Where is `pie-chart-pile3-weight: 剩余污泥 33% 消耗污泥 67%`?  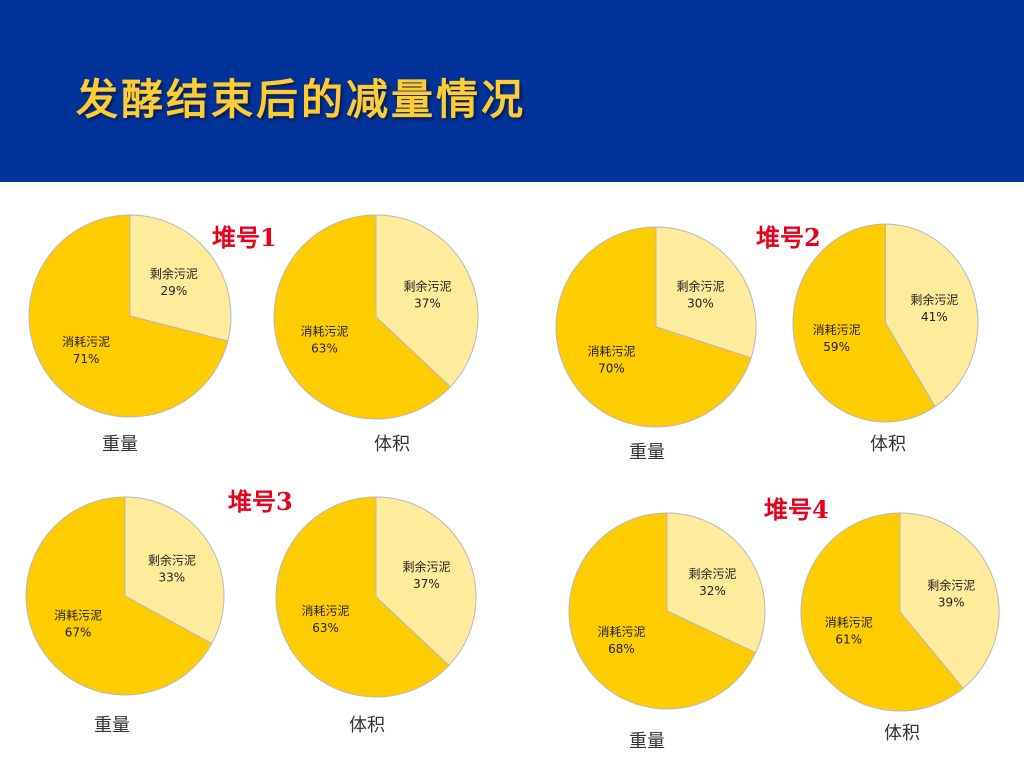 pie-chart-pile3-weight: 剩余污泥 33% 消耗污泥 67% is located at coordinates (125, 596).